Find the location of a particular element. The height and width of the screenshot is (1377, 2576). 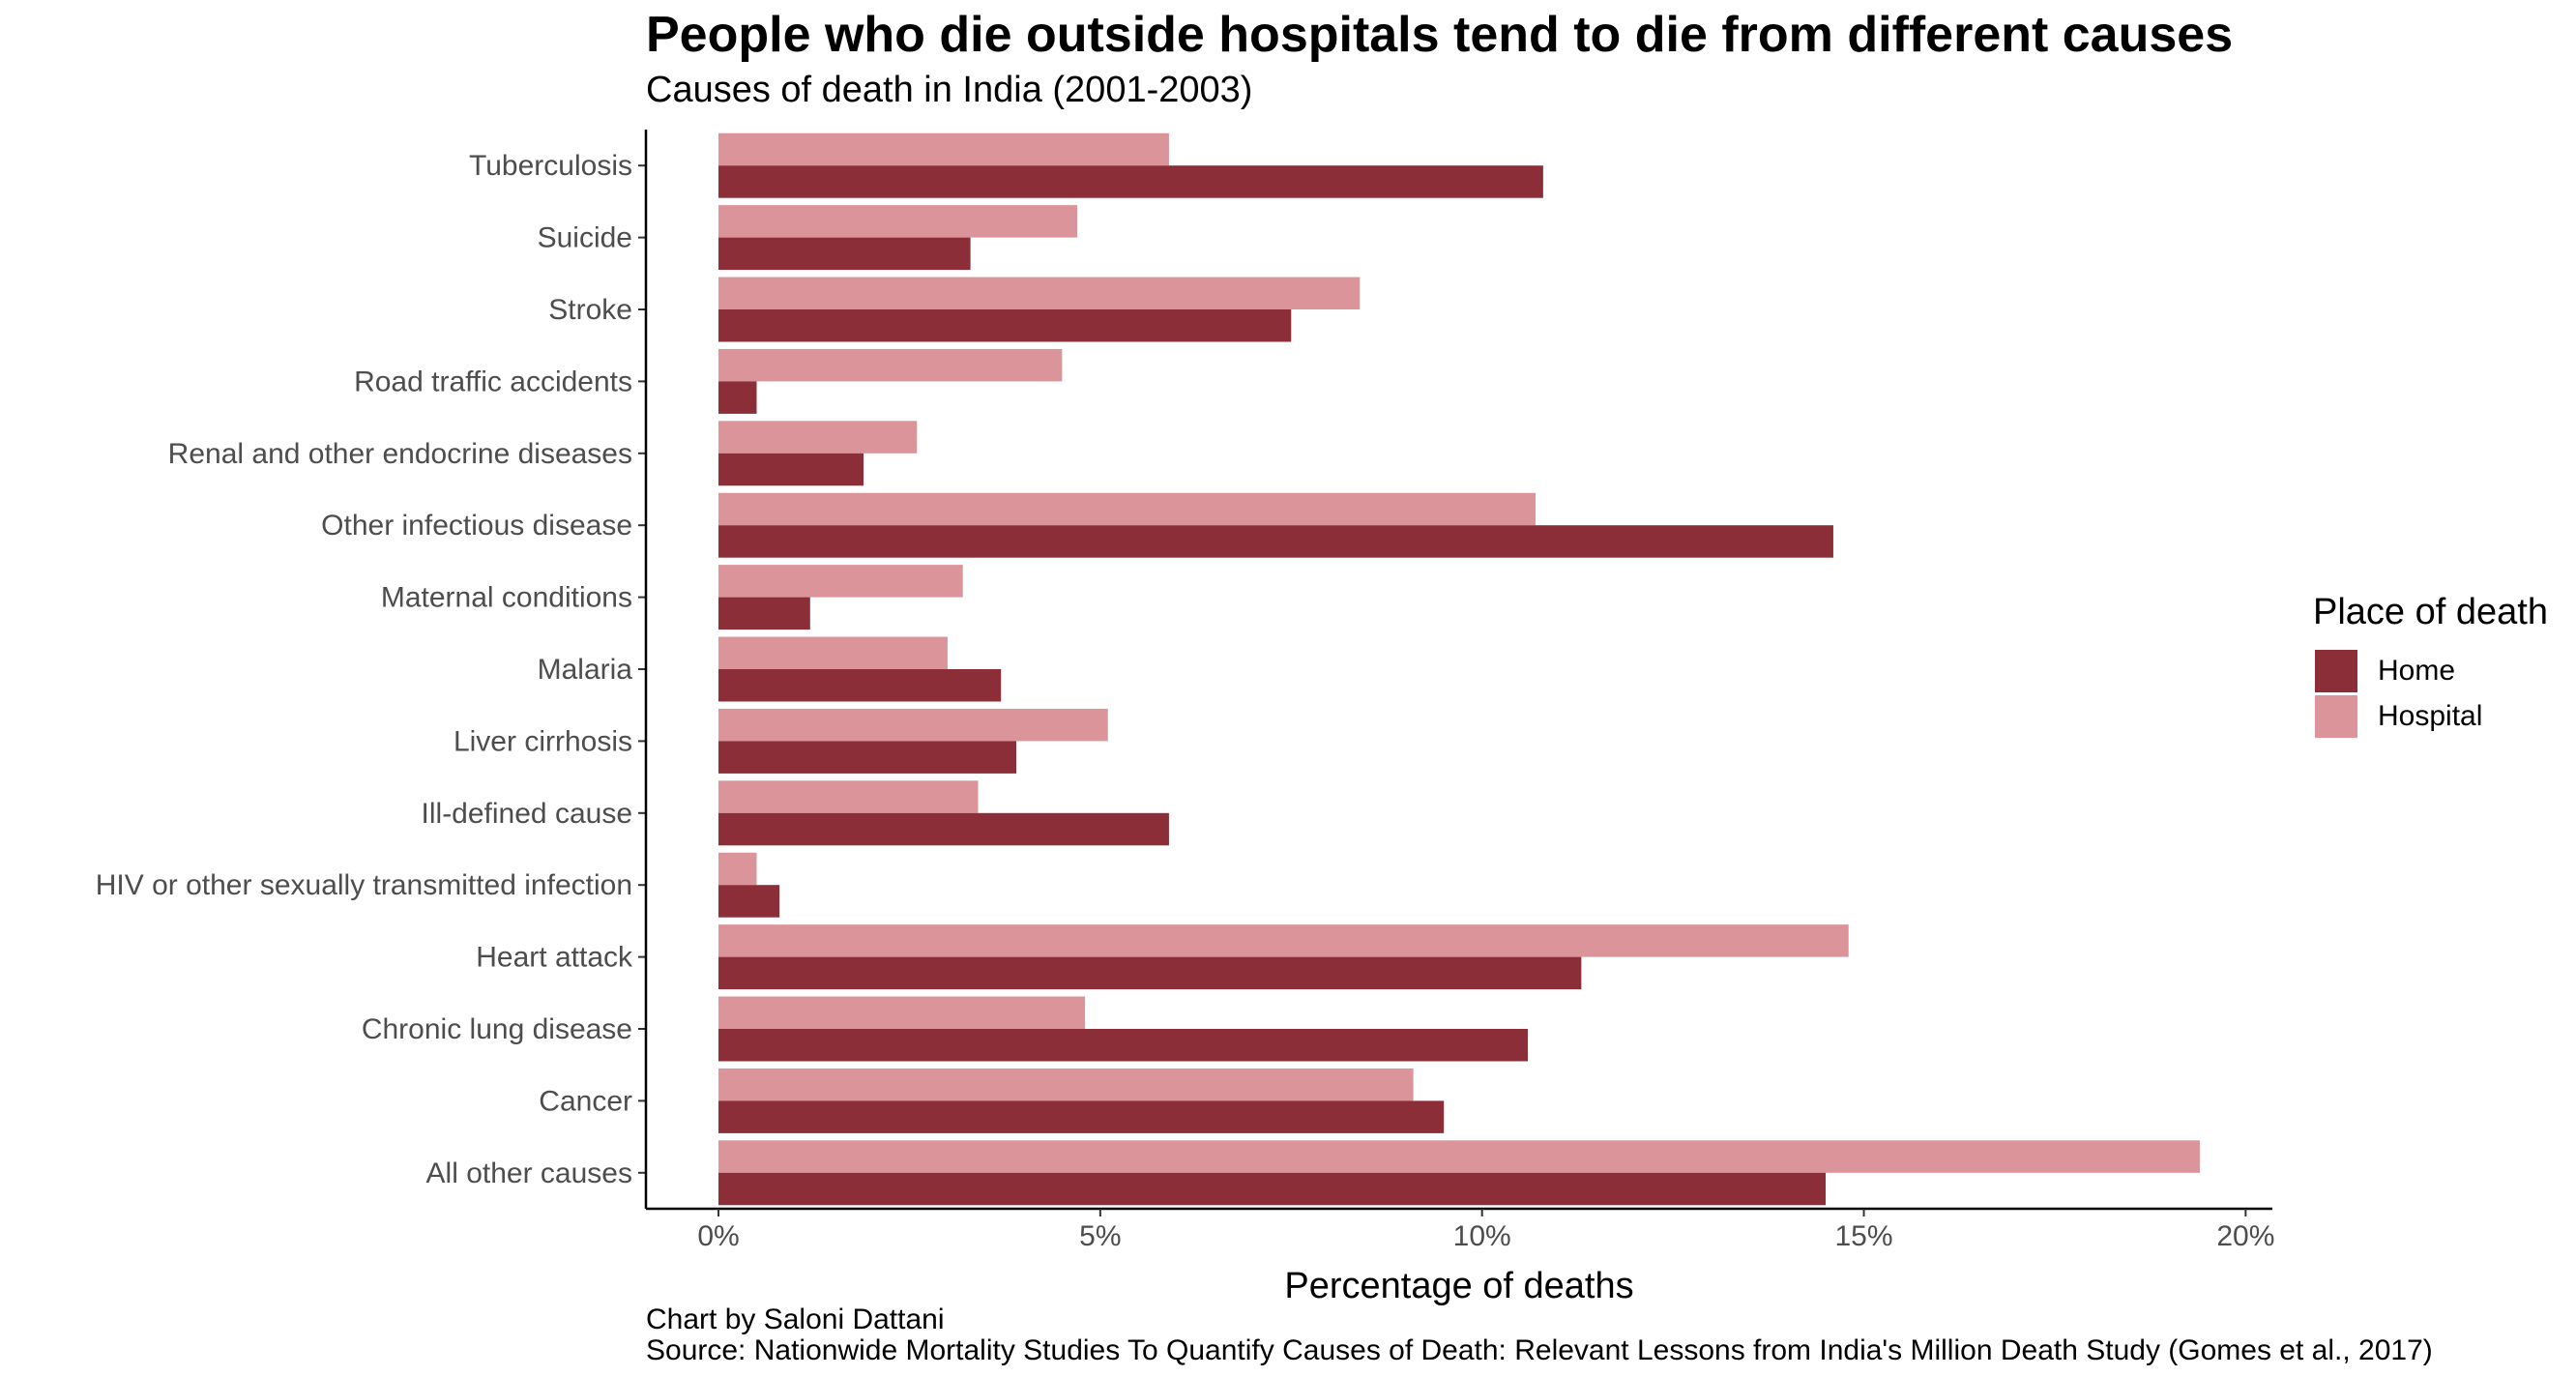

y-tick-label: Tuberculosis is located at coordinates (550, 166).